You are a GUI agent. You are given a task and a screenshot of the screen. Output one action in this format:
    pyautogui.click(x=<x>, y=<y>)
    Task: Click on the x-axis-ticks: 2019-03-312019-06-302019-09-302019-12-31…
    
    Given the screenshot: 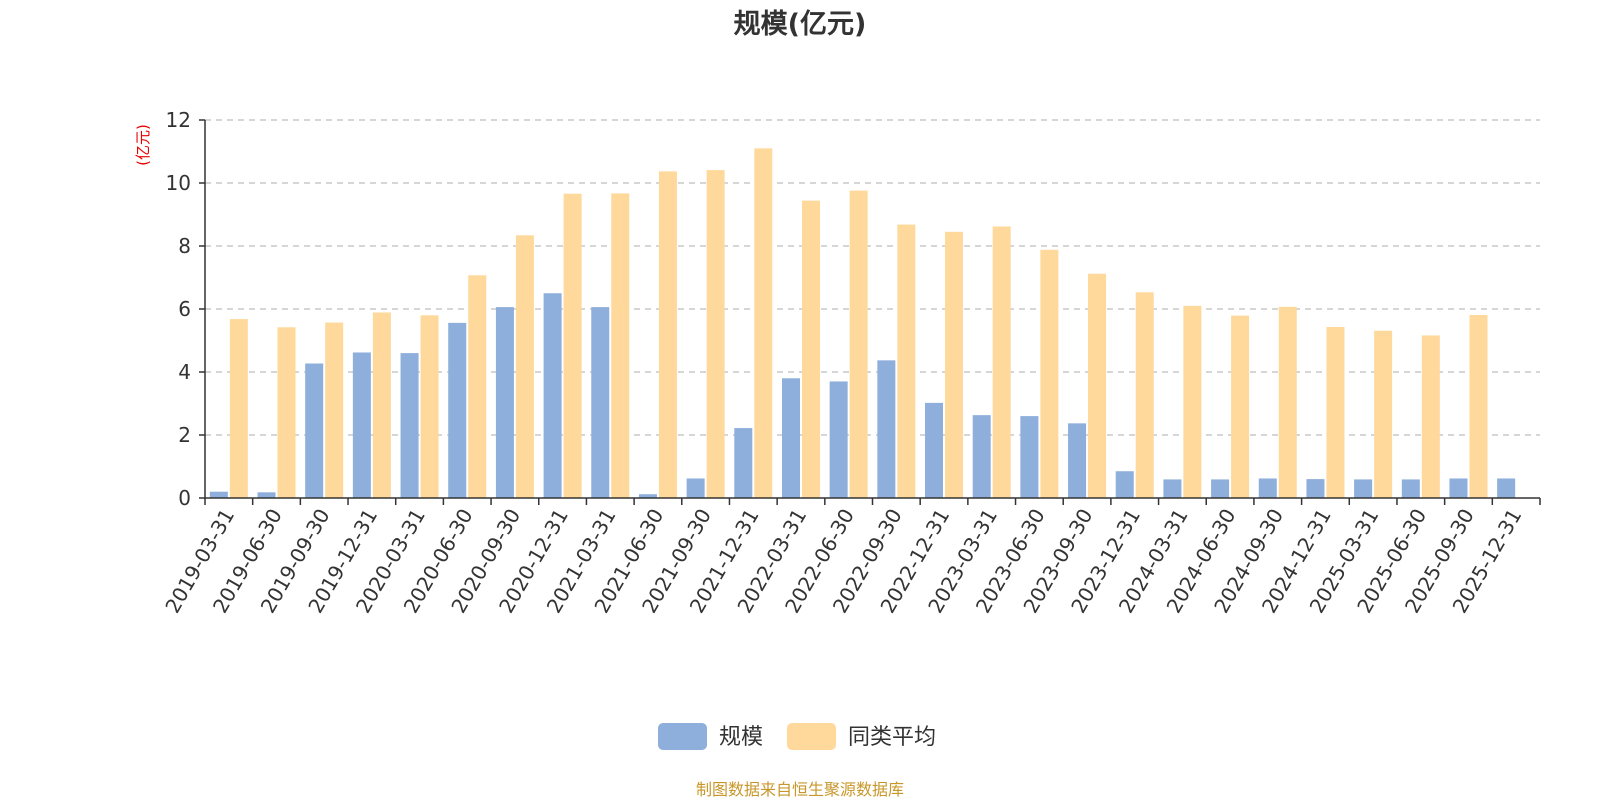 What is the action you would take?
    pyautogui.click(x=850, y=557)
    